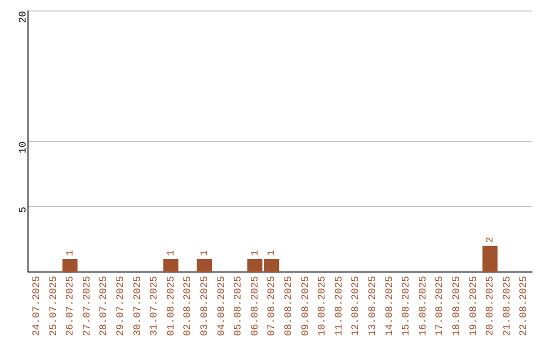 Image resolution: width=540 pixels, height=340 pixels. What do you see at coordinates (323, 306) in the screenshot?
I see `x-tick-label: 10.08.2025` at bounding box center [323, 306].